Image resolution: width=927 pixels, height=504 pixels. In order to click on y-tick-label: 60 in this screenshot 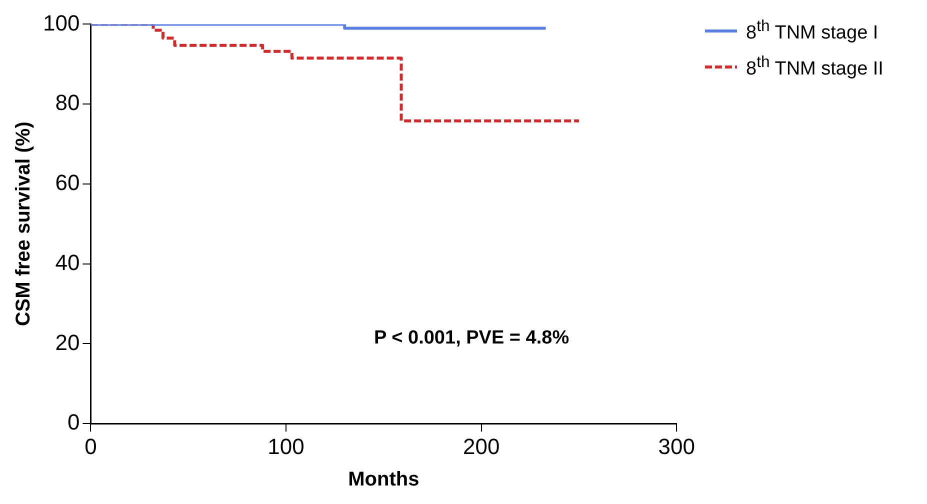, I will do `click(67, 183)`.